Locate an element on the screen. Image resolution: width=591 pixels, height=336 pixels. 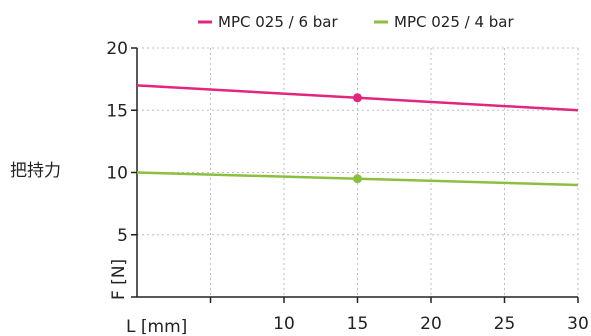
y-axis-label: F [N] is located at coordinates (119, 279).